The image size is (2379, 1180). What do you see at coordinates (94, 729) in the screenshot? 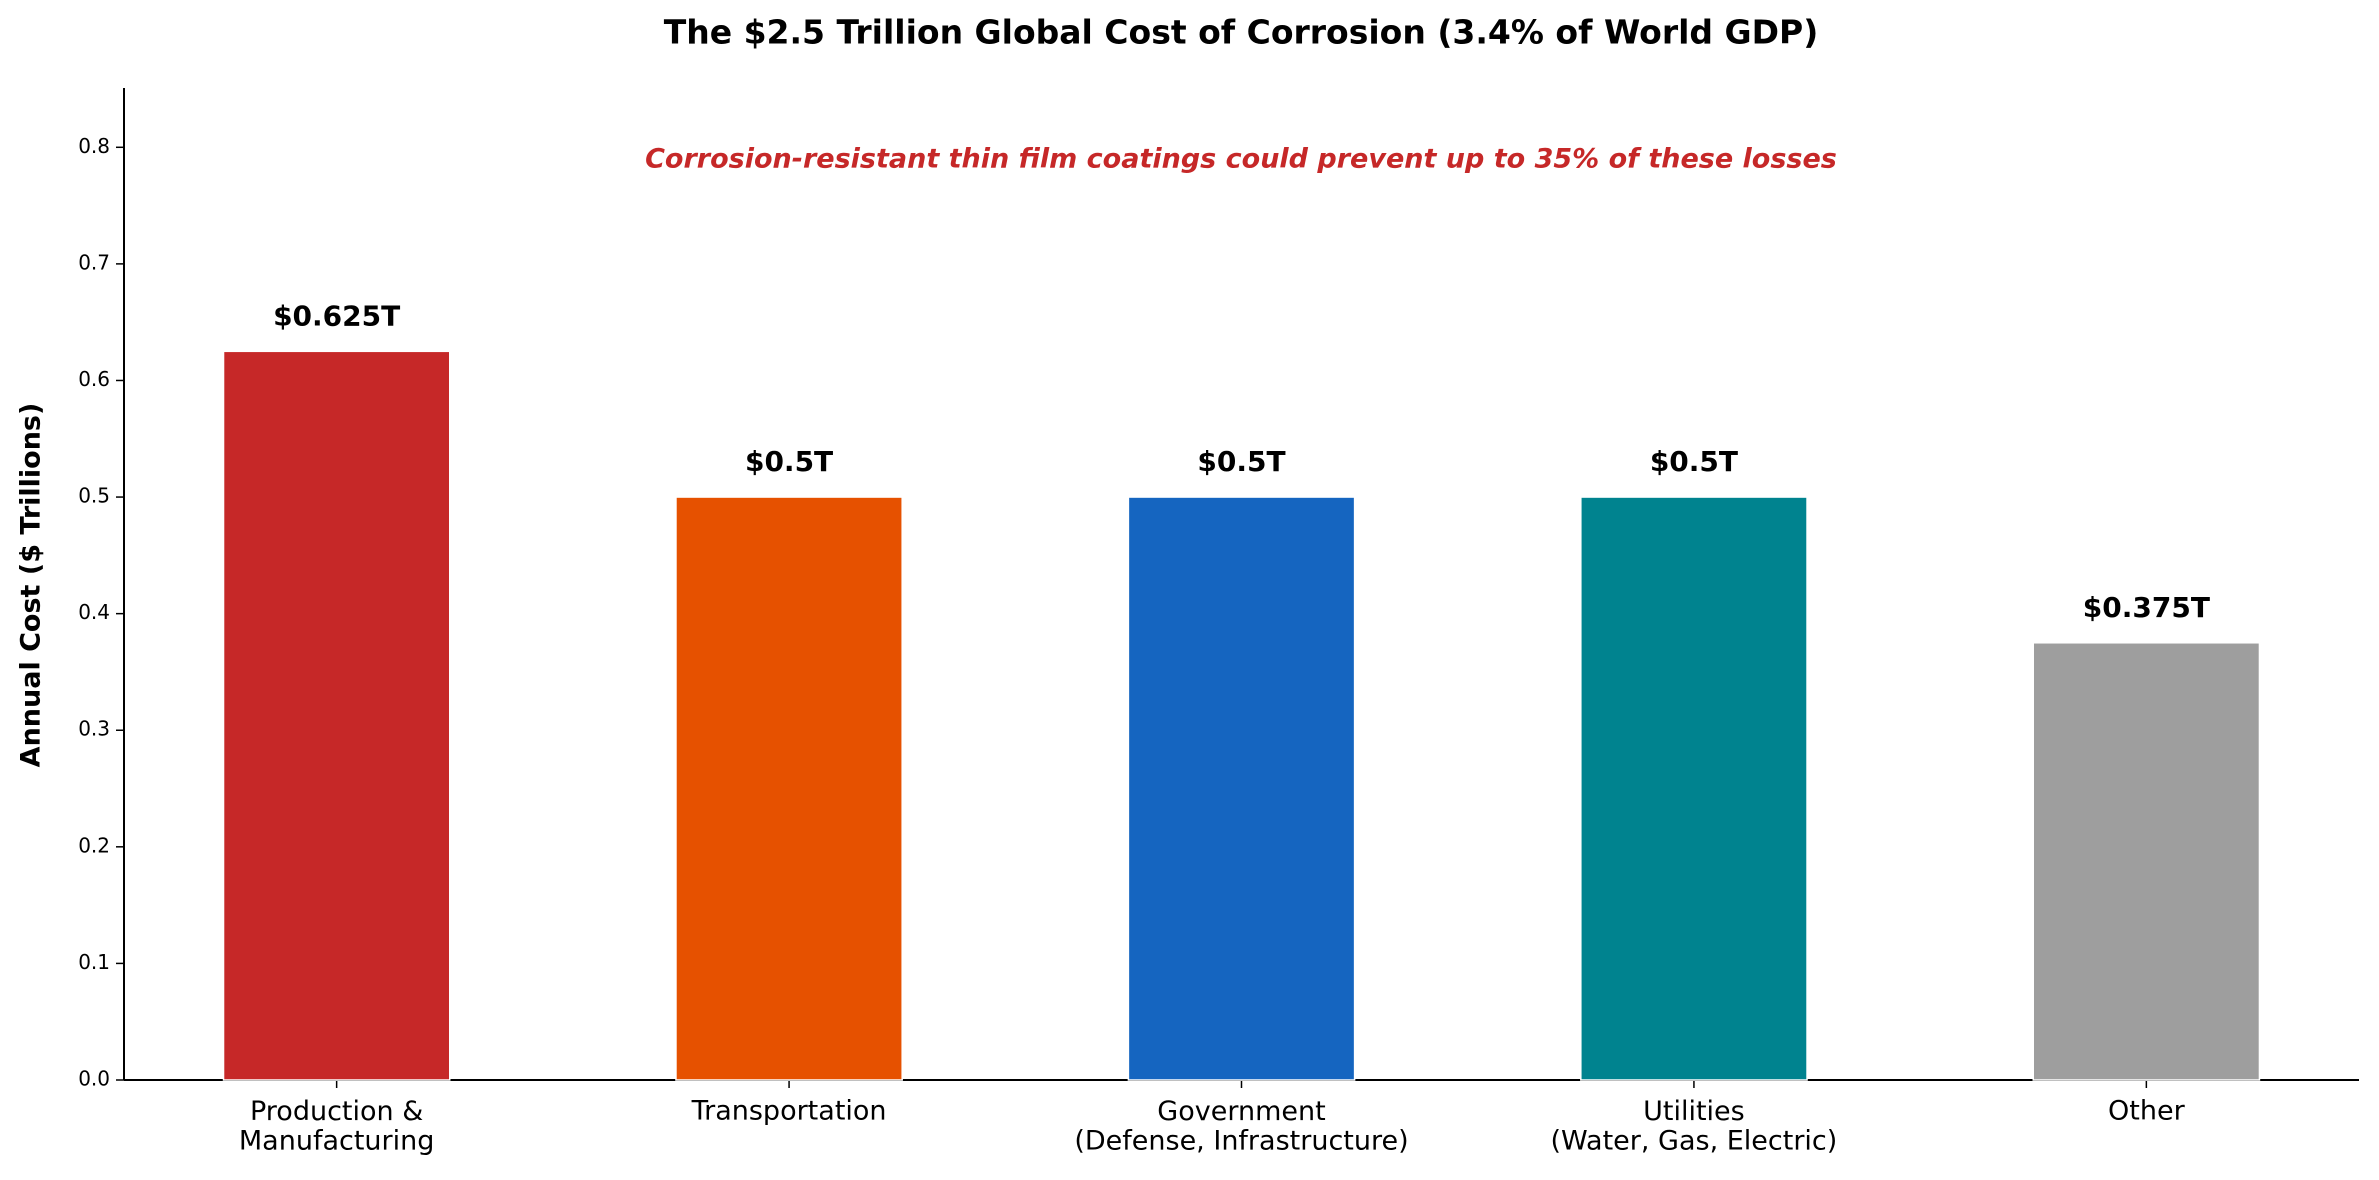
I see `y-tick-label: 0.3` at bounding box center [94, 729].